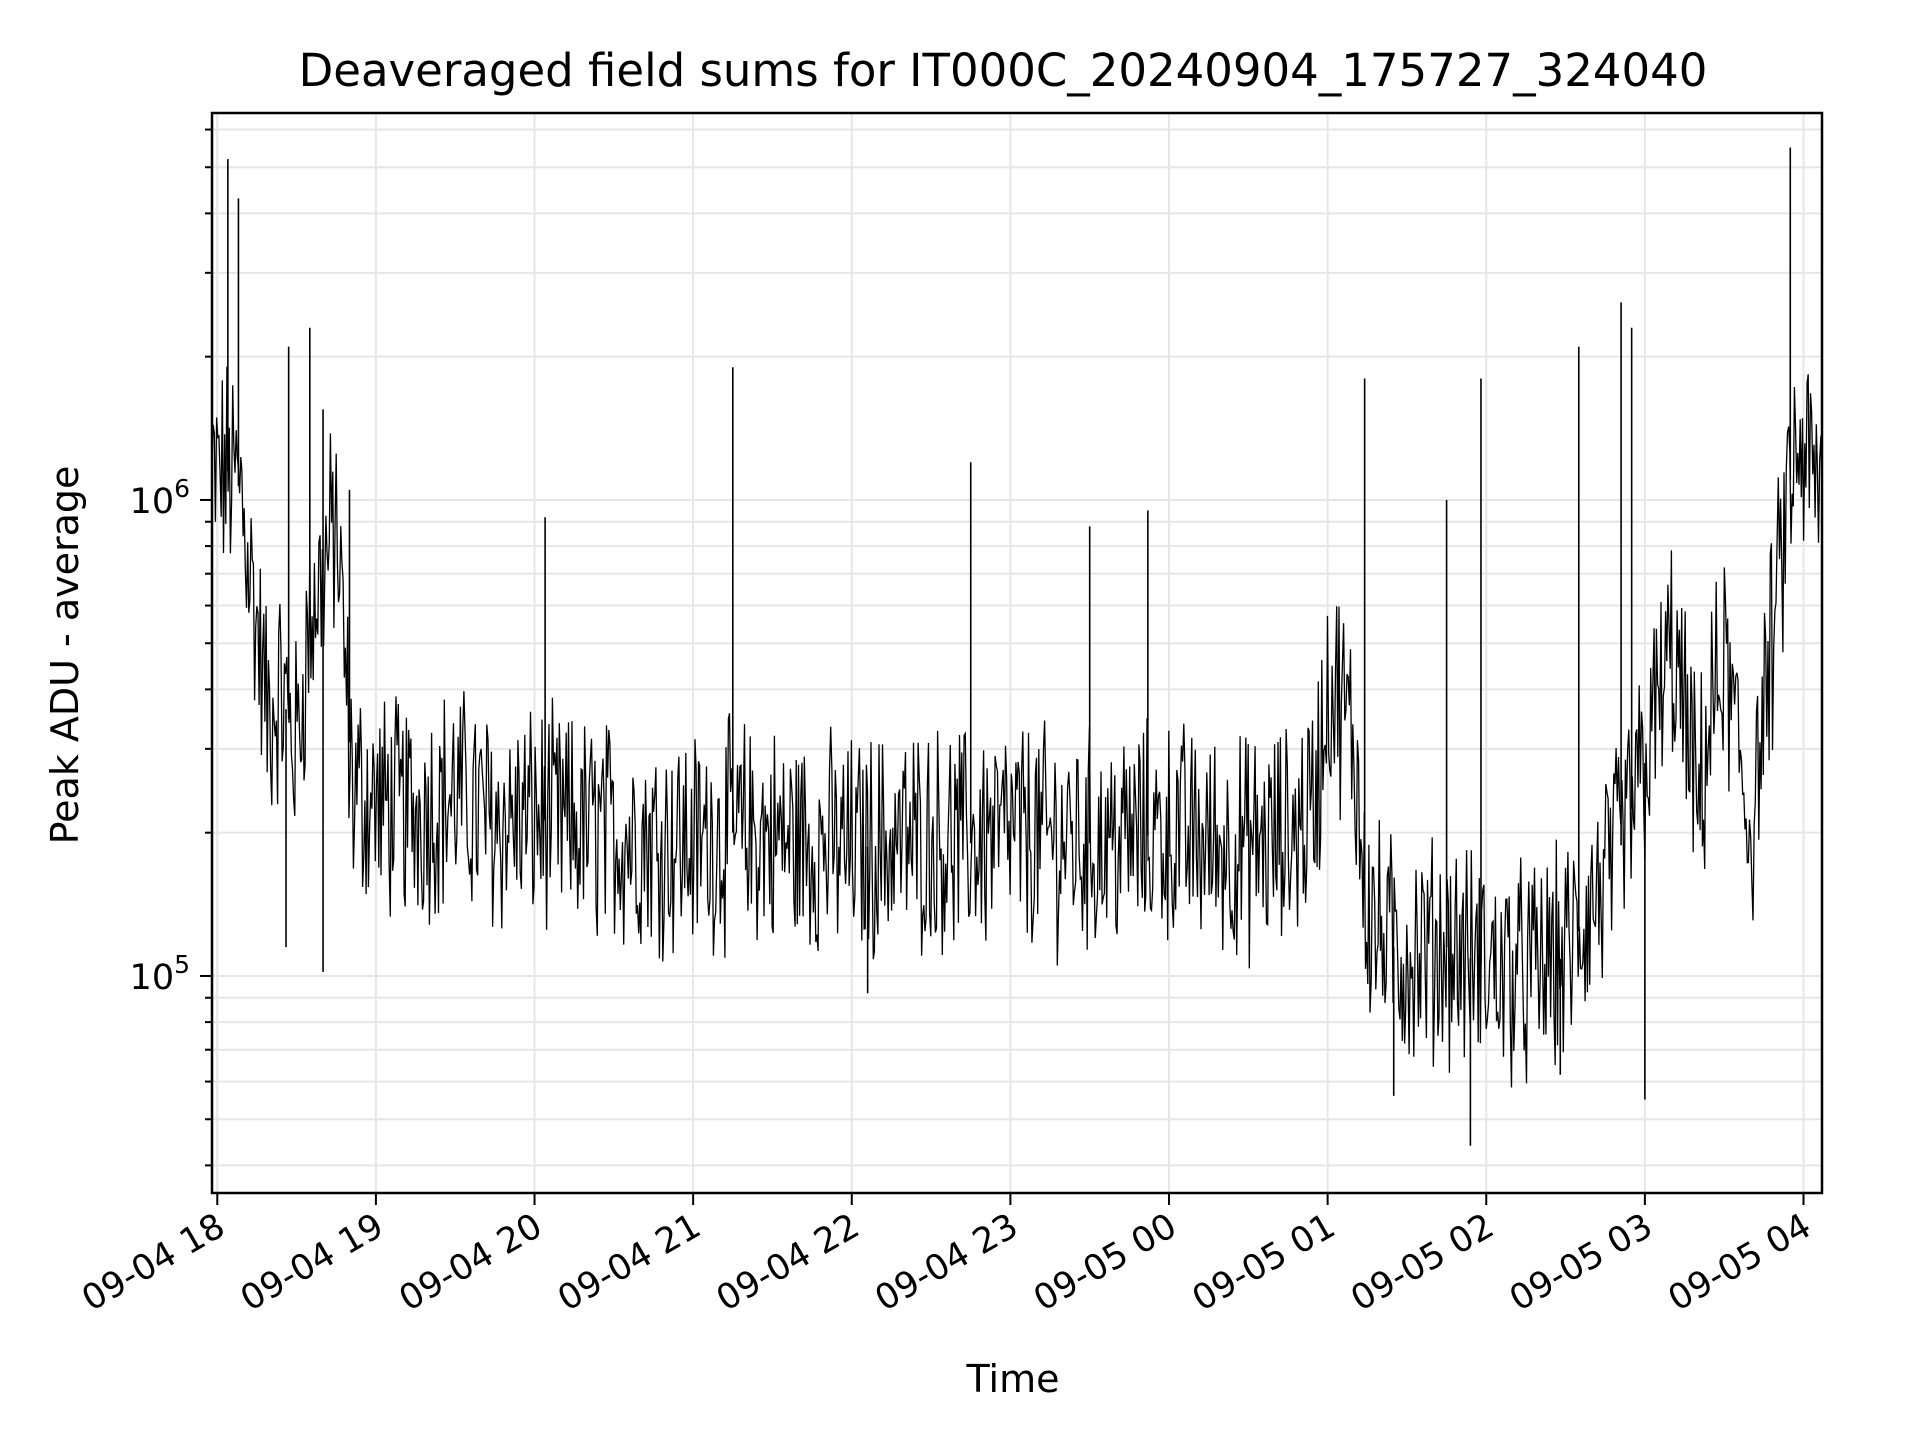  What do you see at coordinates (1013, 1379) in the screenshot?
I see `x-axis-label: Time` at bounding box center [1013, 1379].